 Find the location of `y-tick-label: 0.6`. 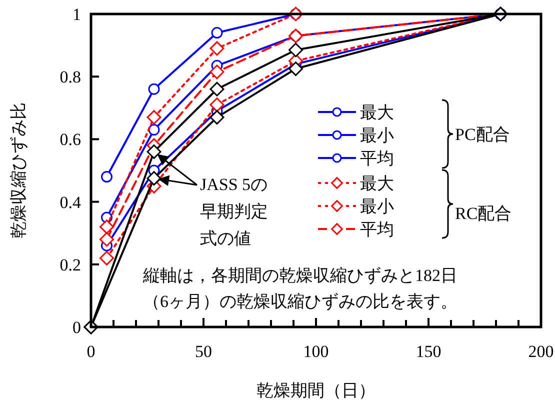

y-tick-label: 0.6 is located at coordinates (70, 140).